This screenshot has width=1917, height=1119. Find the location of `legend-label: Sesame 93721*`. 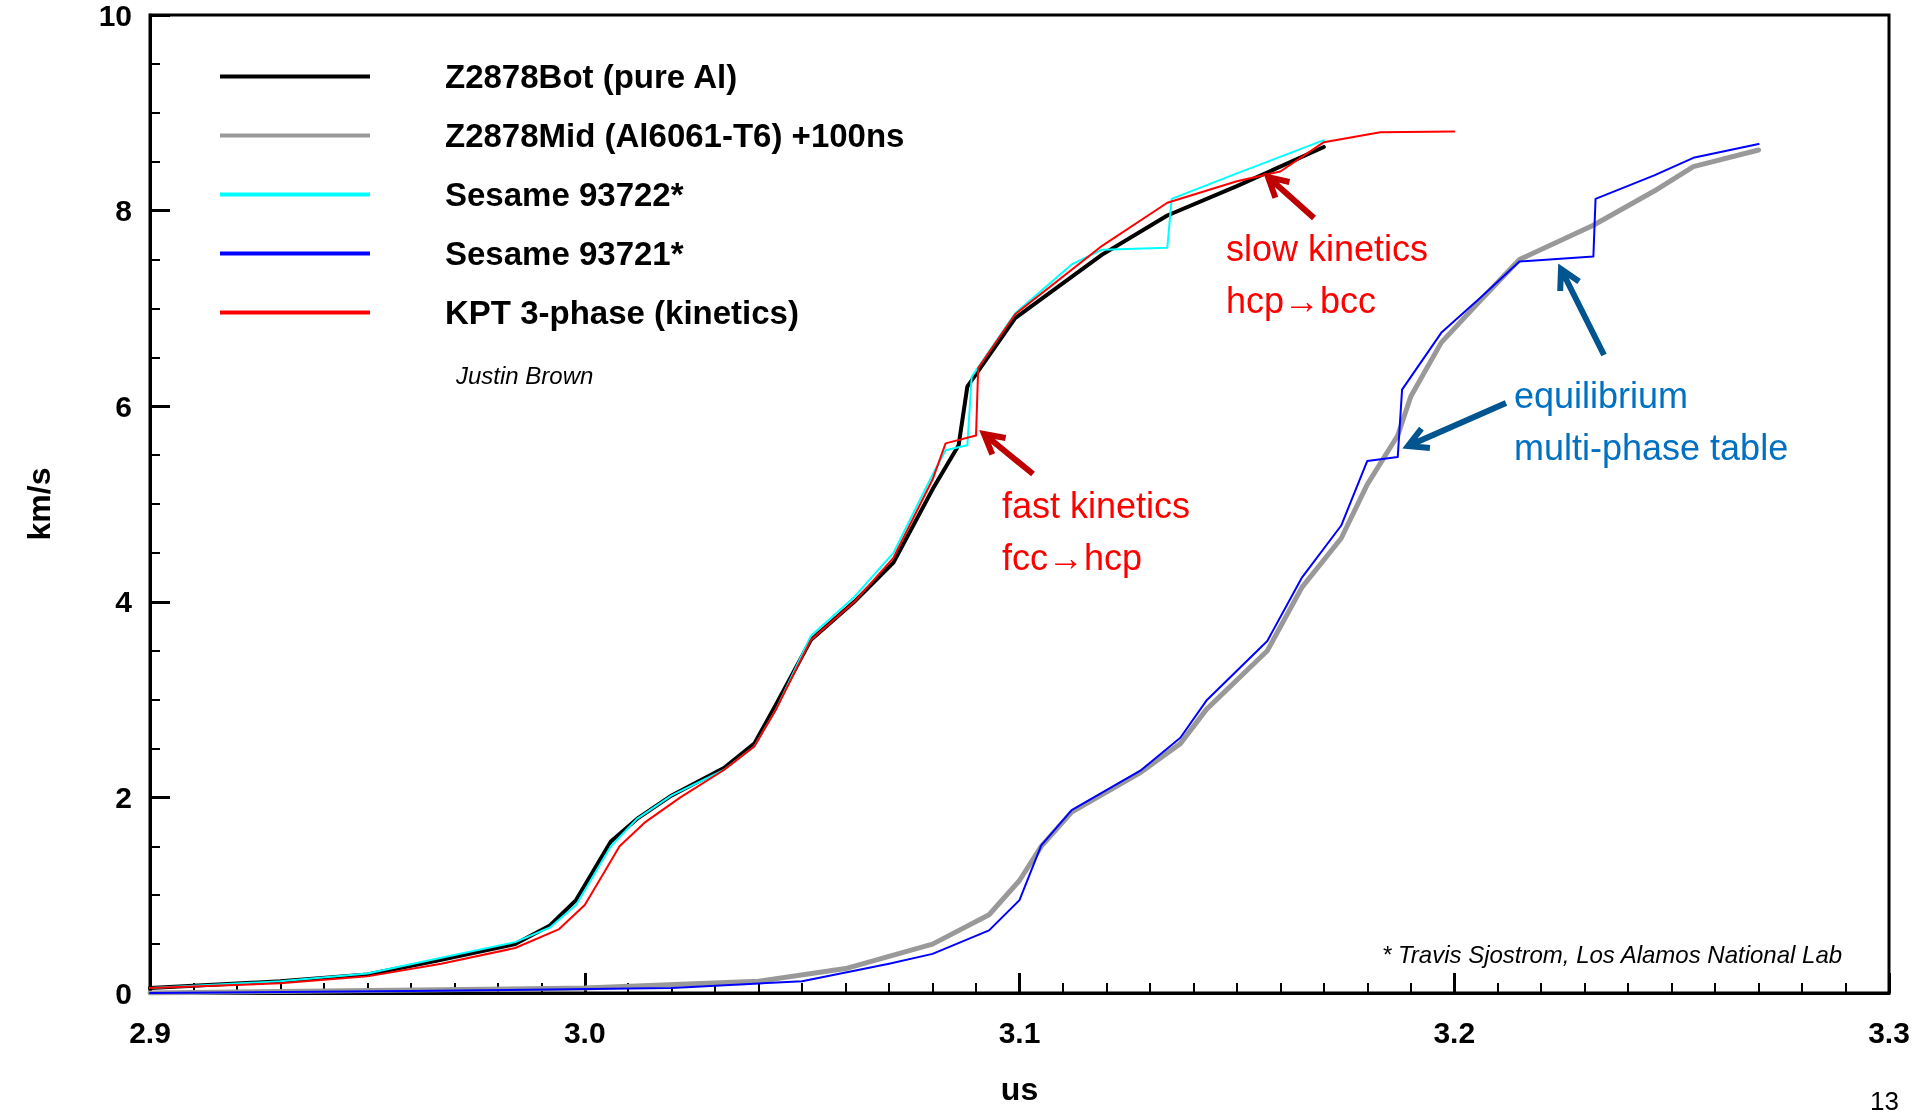

legend-label: Sesame 93721* is located at coordinates (564, 253).